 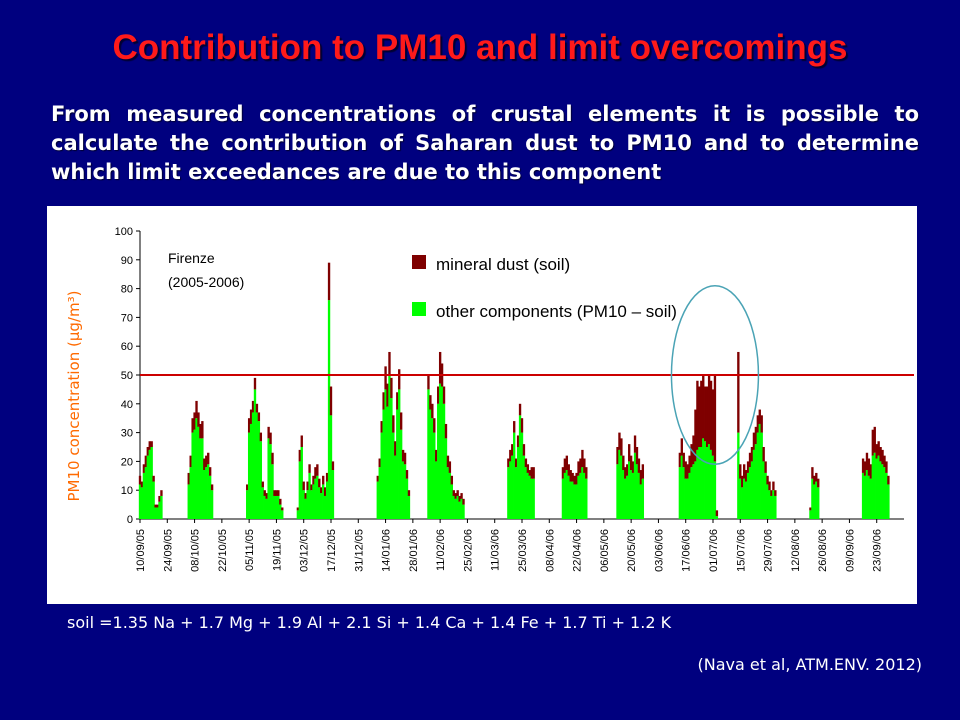 I want to click on x-tick-label: 05/11/05, so click(x=250, y=550).